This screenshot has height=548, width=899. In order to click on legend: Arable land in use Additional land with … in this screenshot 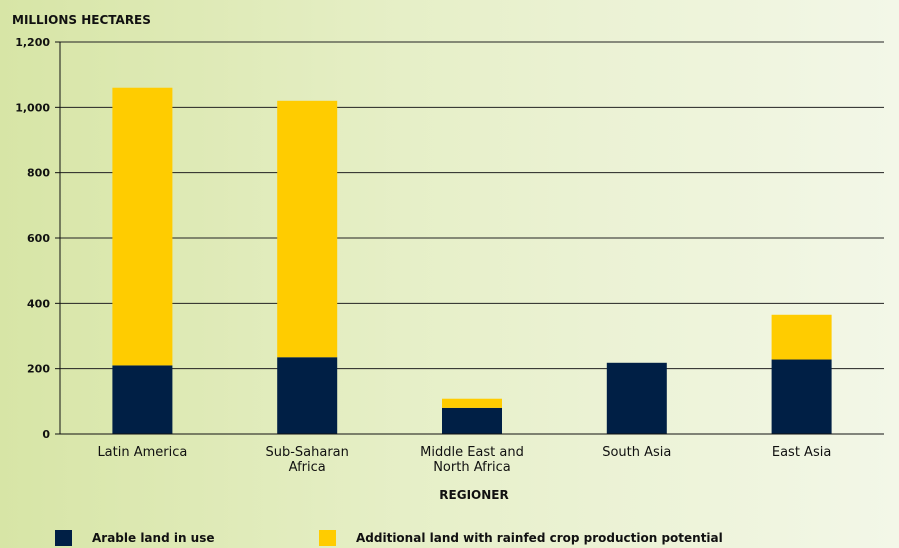, I will do `click(449, 539)`.